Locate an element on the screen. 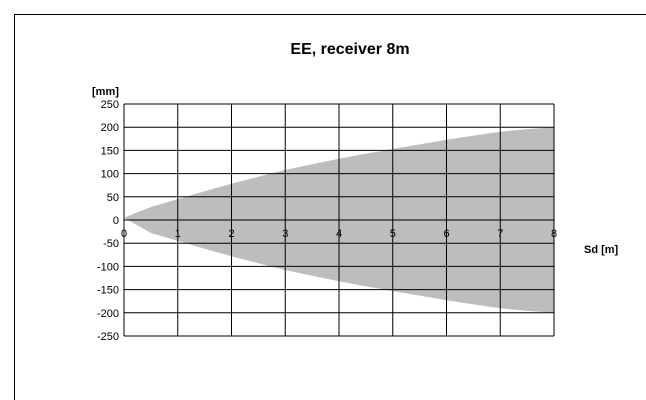  y-tick-label: 100 is located at coordinates (110, 175).